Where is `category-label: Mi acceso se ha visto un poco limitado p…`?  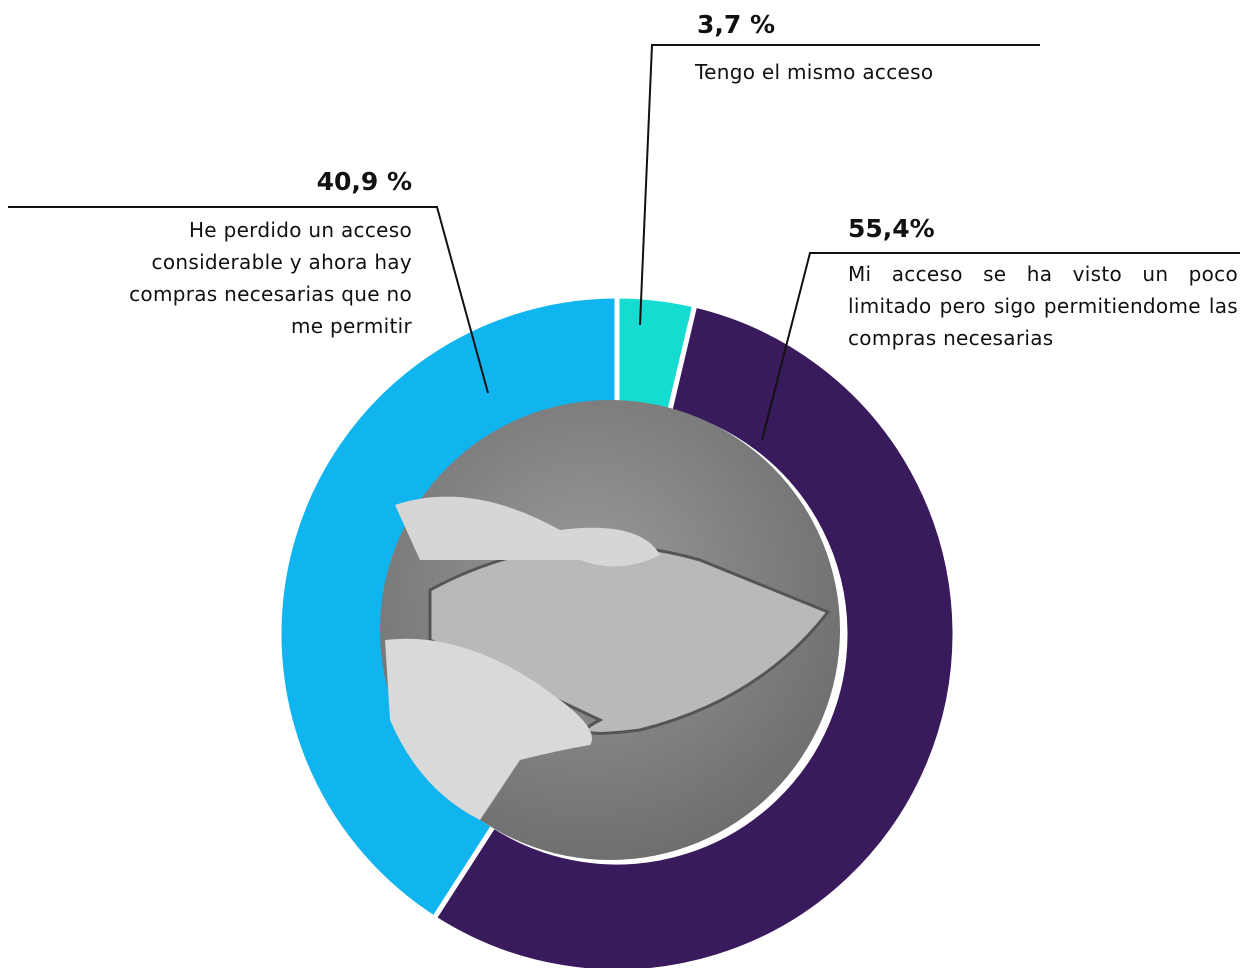
category-label: Mi acceso se ha visto un poco limitado p… is located at coordinates (1043, 306).